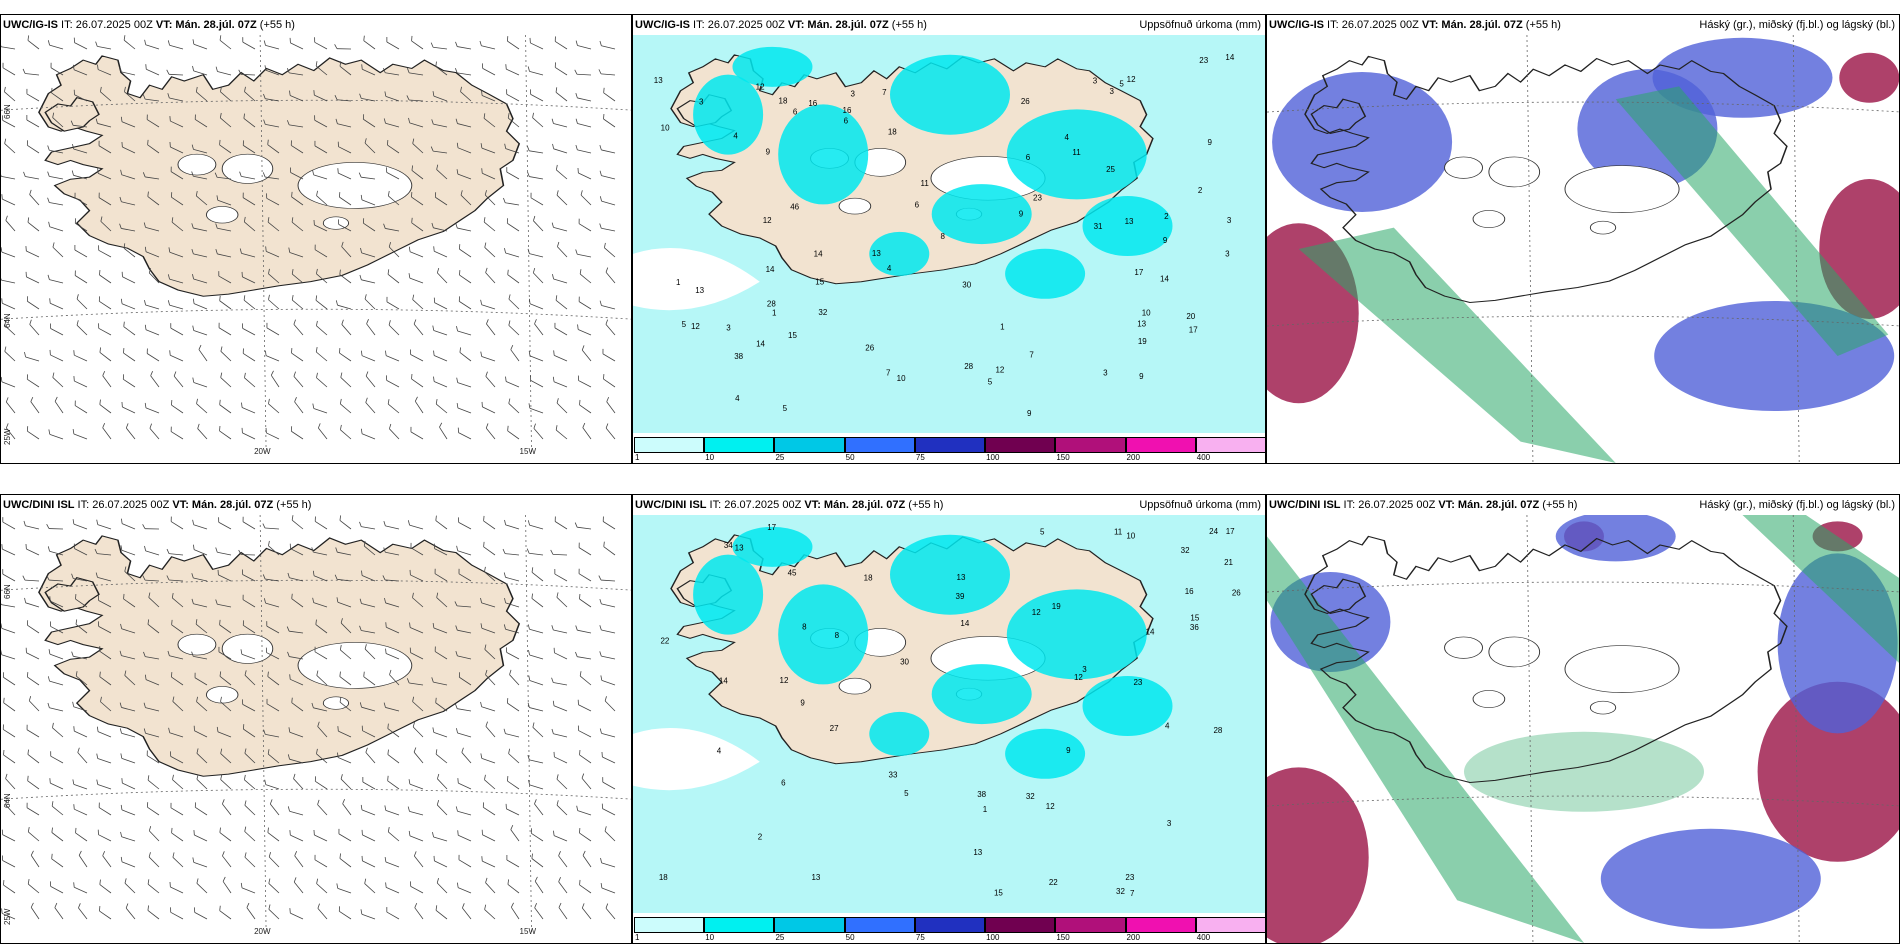 The width and height of the screenshot is (1900, 950). What do you see at coordinates (960, 596) in the screenshot?
I see `precip-value: 39` at bounding box center [960, 596].